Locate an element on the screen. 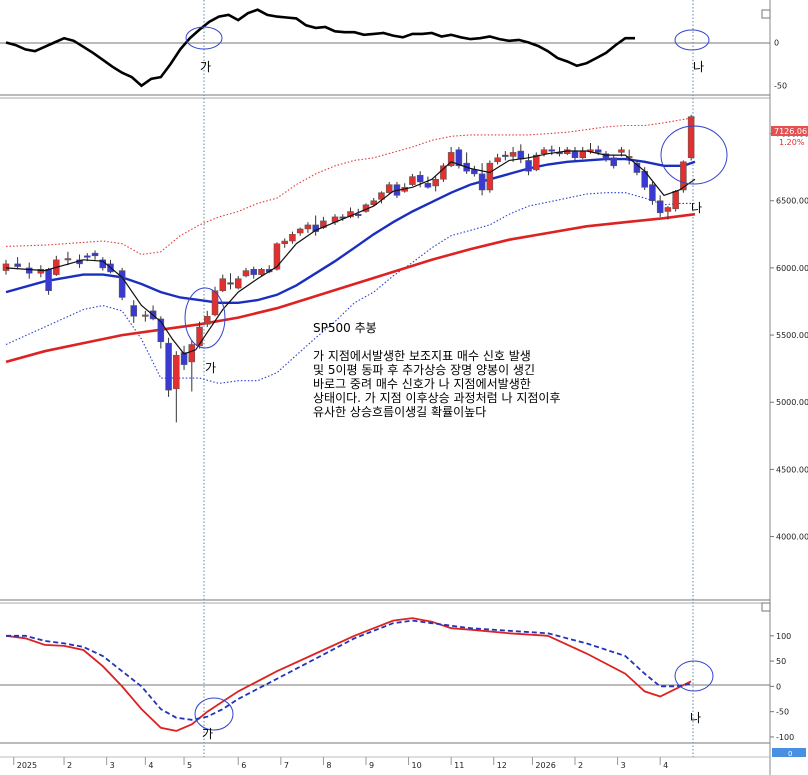  signal-circle-na-bottom is located at coordinates (694, 676).